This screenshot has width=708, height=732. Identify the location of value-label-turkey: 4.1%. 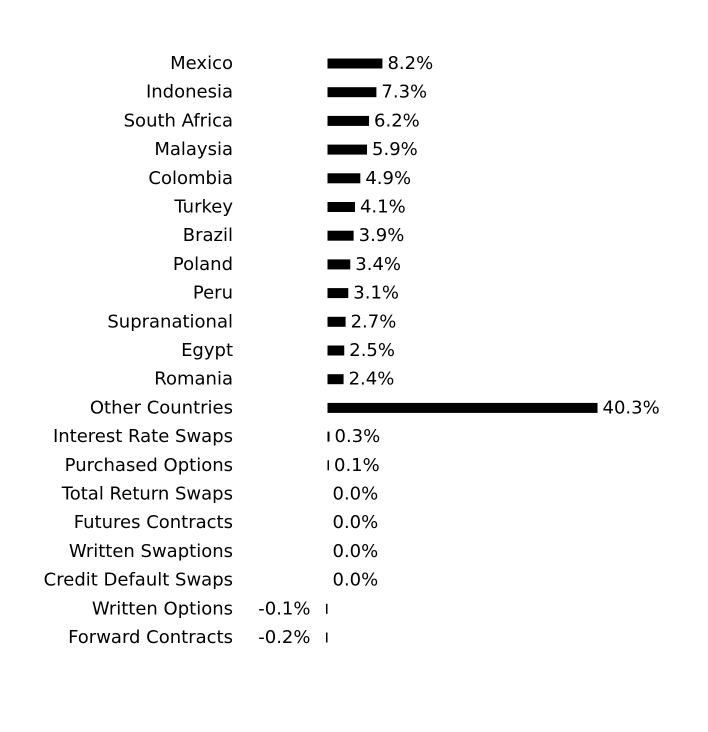
(383, 207).